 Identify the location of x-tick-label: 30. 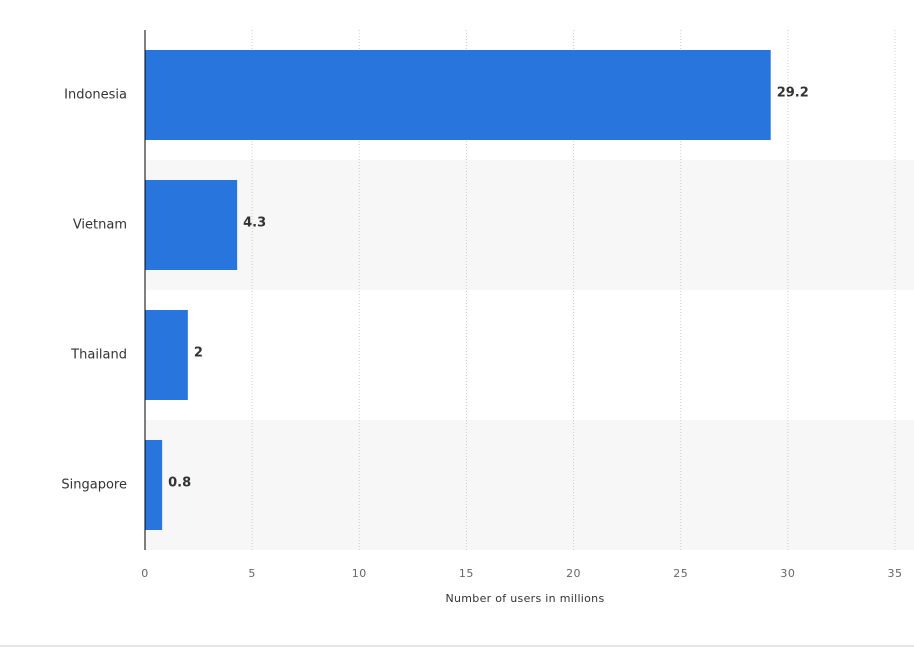
(787, 573).